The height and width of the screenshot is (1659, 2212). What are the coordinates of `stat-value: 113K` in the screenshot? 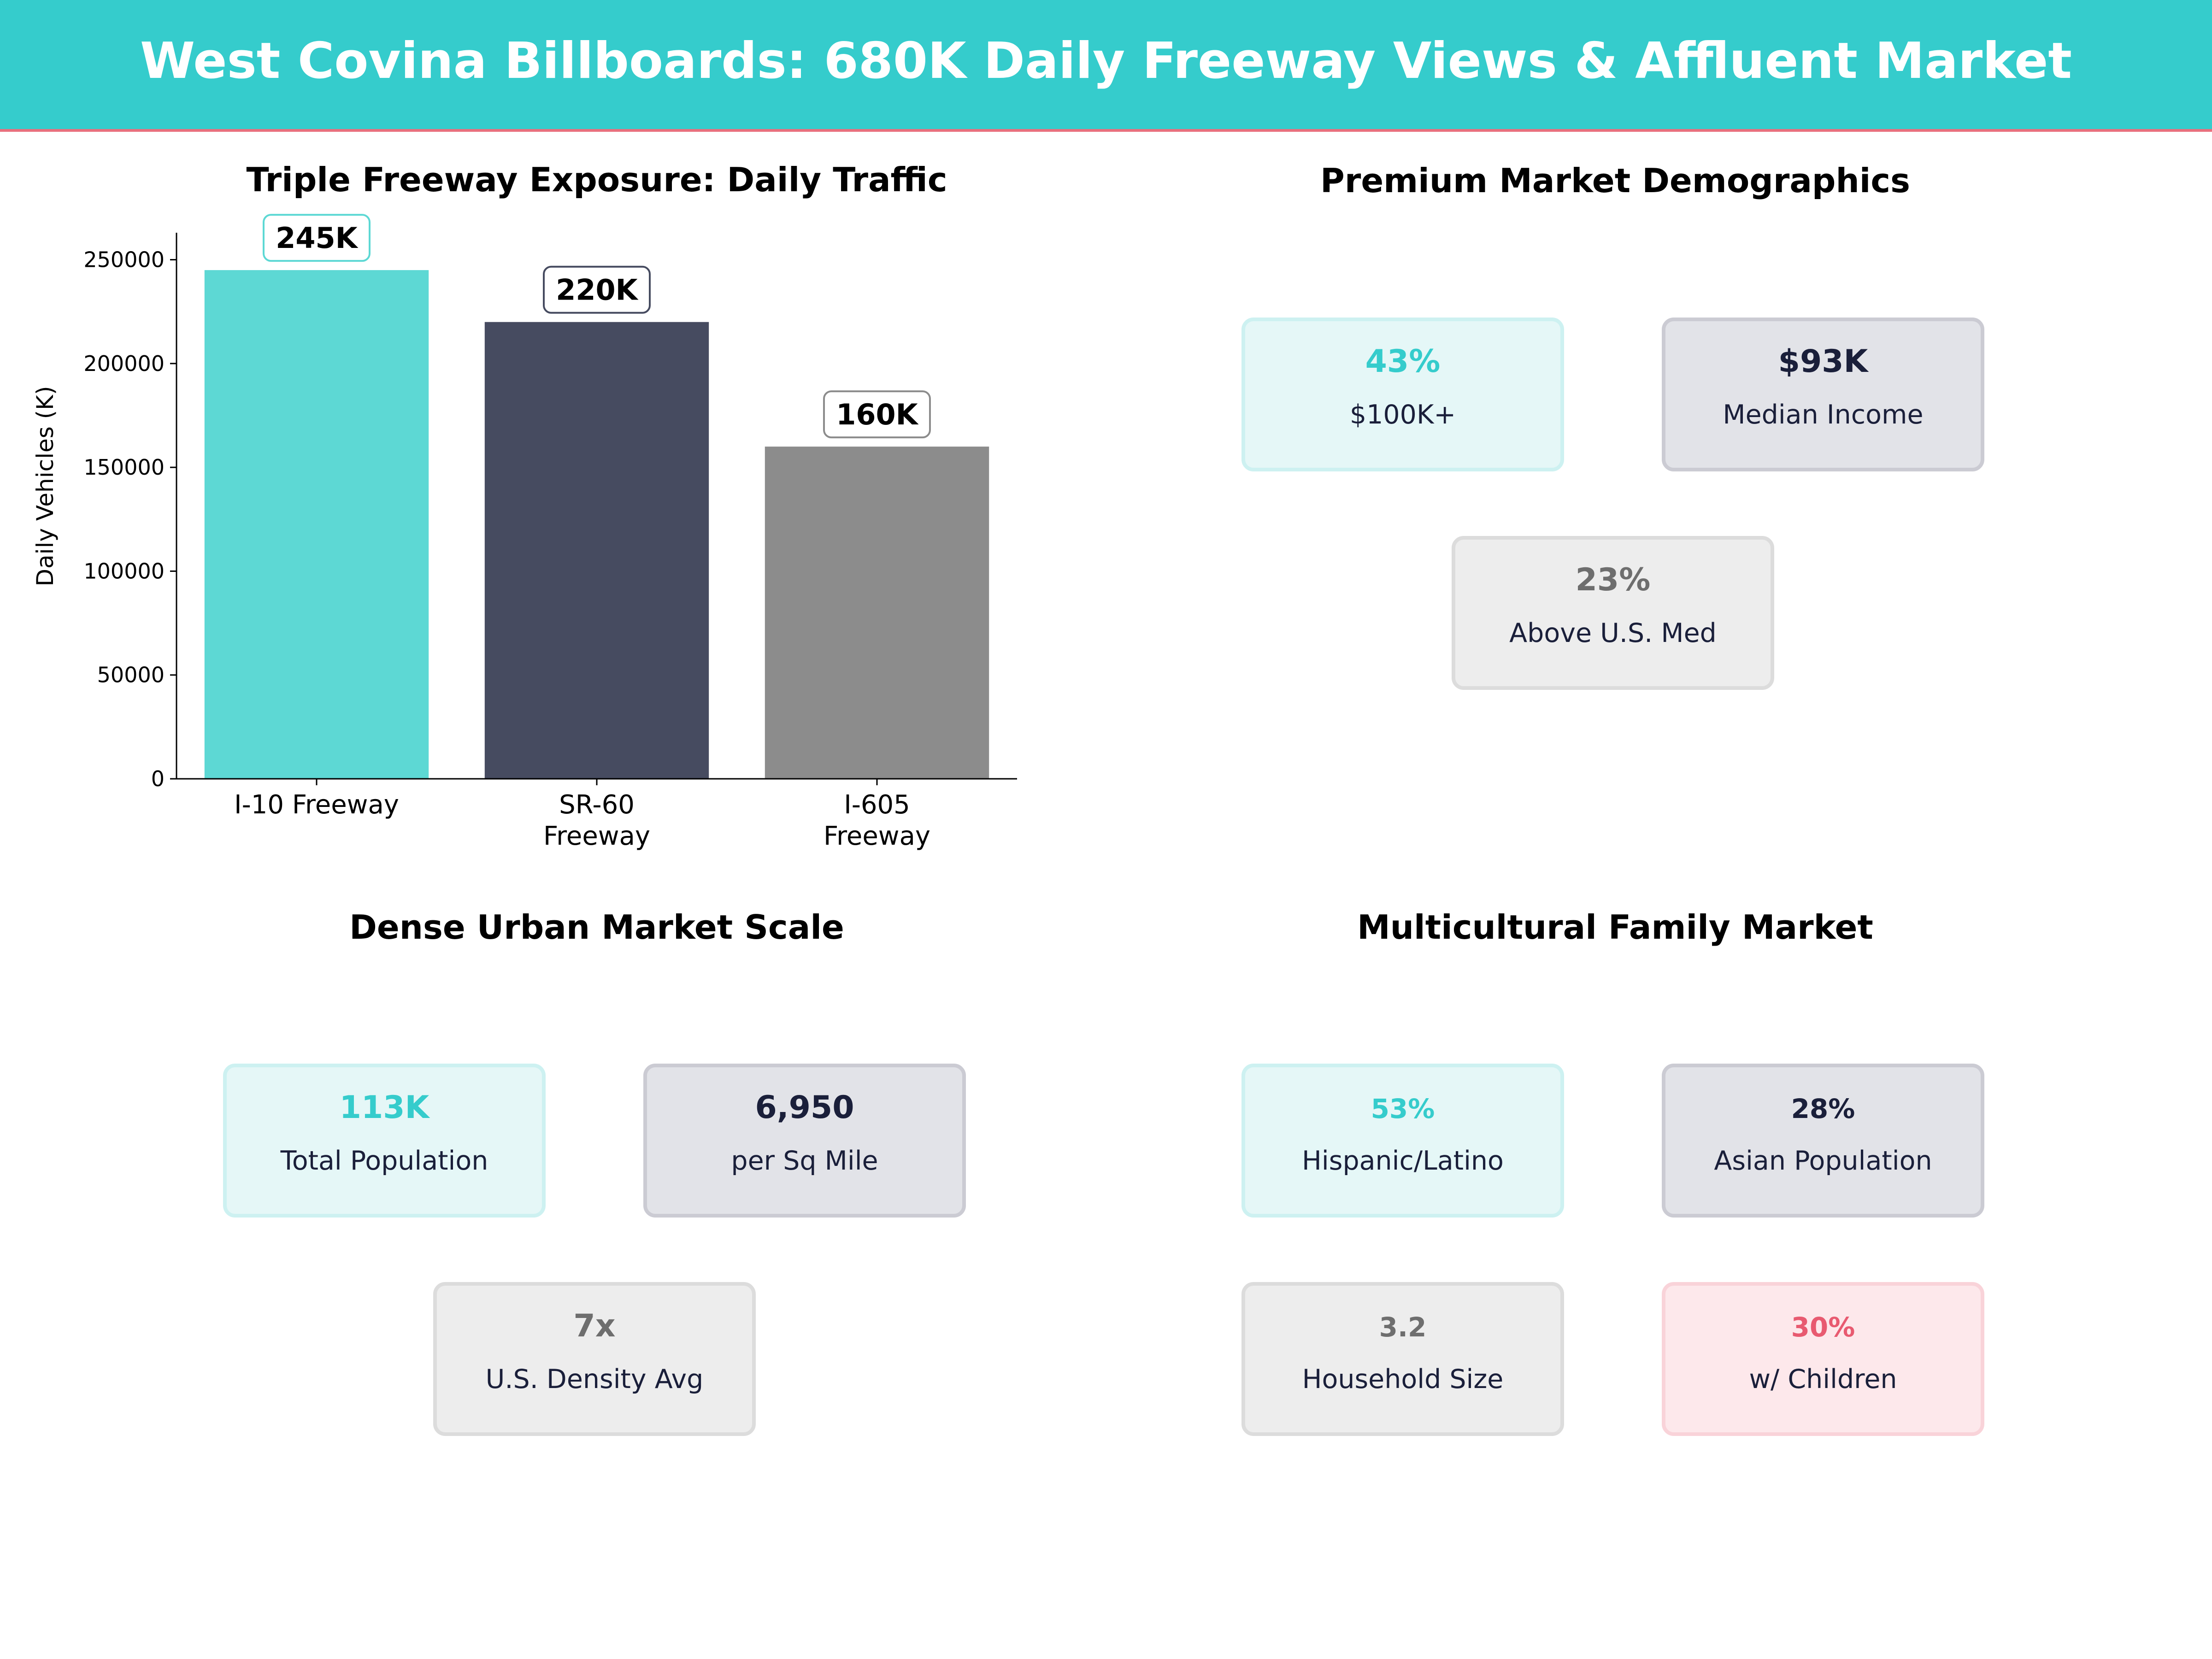 It's located at (384, 1107).